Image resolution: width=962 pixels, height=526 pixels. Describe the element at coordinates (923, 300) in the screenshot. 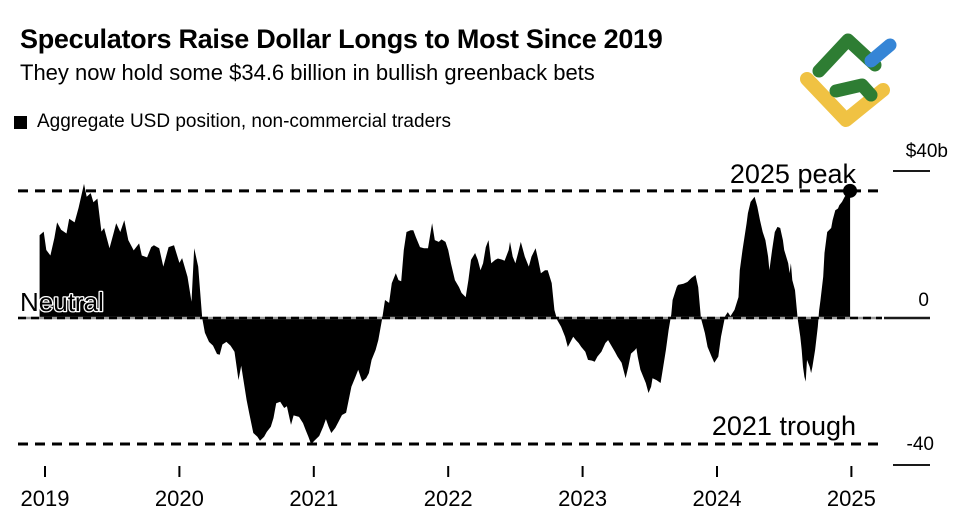

I see `y-axis-label-0: 0` at that location.